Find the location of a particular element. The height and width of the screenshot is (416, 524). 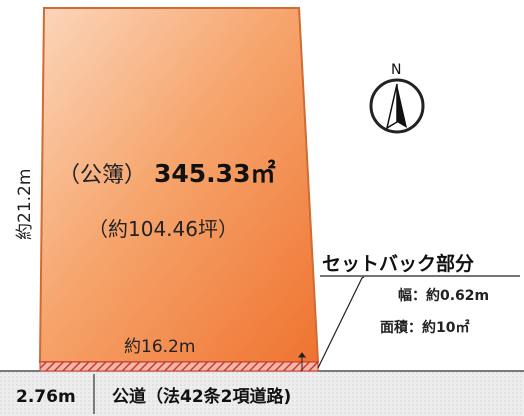

north-label: N is located at coordinates (396, 70).